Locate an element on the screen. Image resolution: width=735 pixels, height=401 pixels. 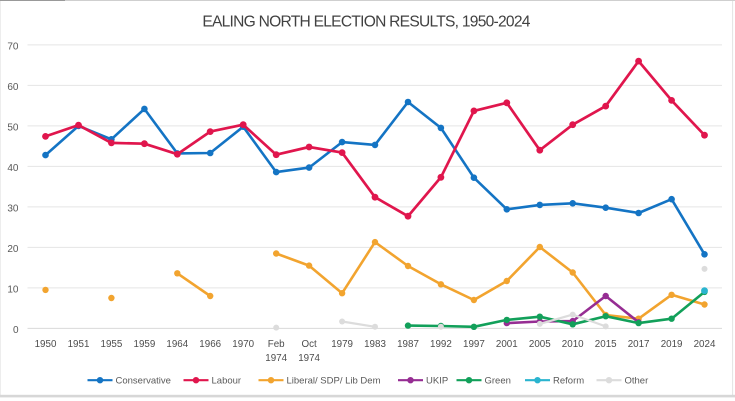
svg-text: 2017 is located at coordinates (639, 344).